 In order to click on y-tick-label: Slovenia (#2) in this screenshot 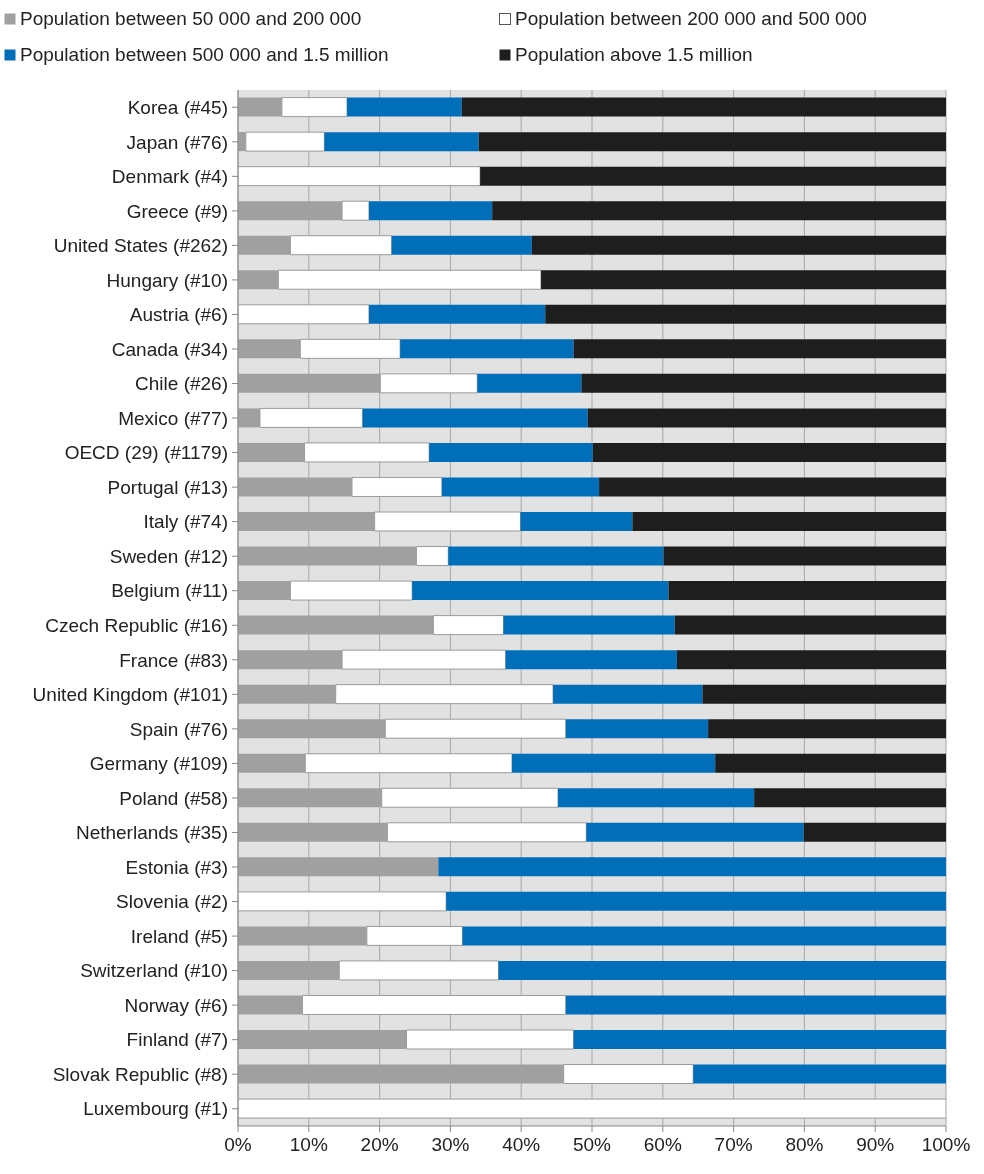, I will do `click(172, 902)`.